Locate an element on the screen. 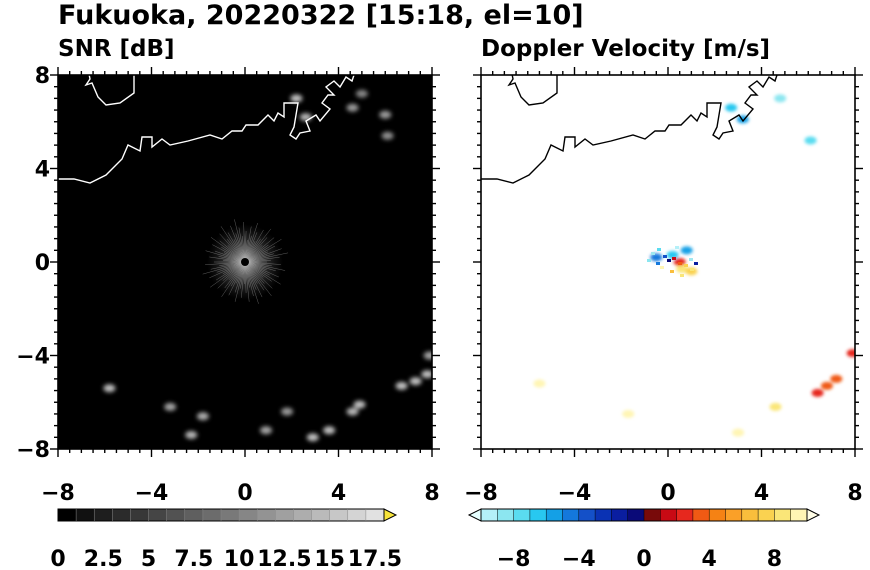  snr-colorbar is located at coordinates (227, 515).